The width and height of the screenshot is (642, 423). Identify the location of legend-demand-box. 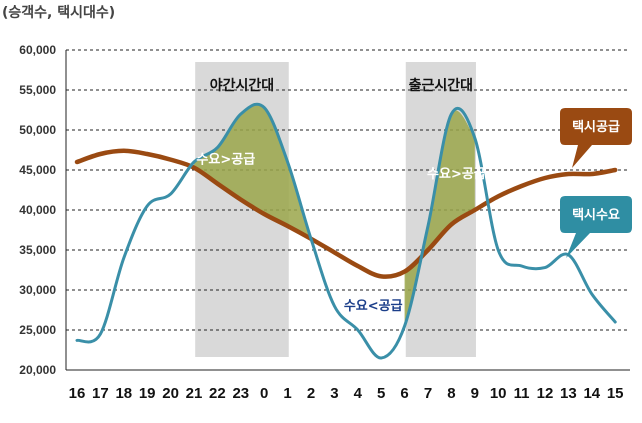
(596, 227).